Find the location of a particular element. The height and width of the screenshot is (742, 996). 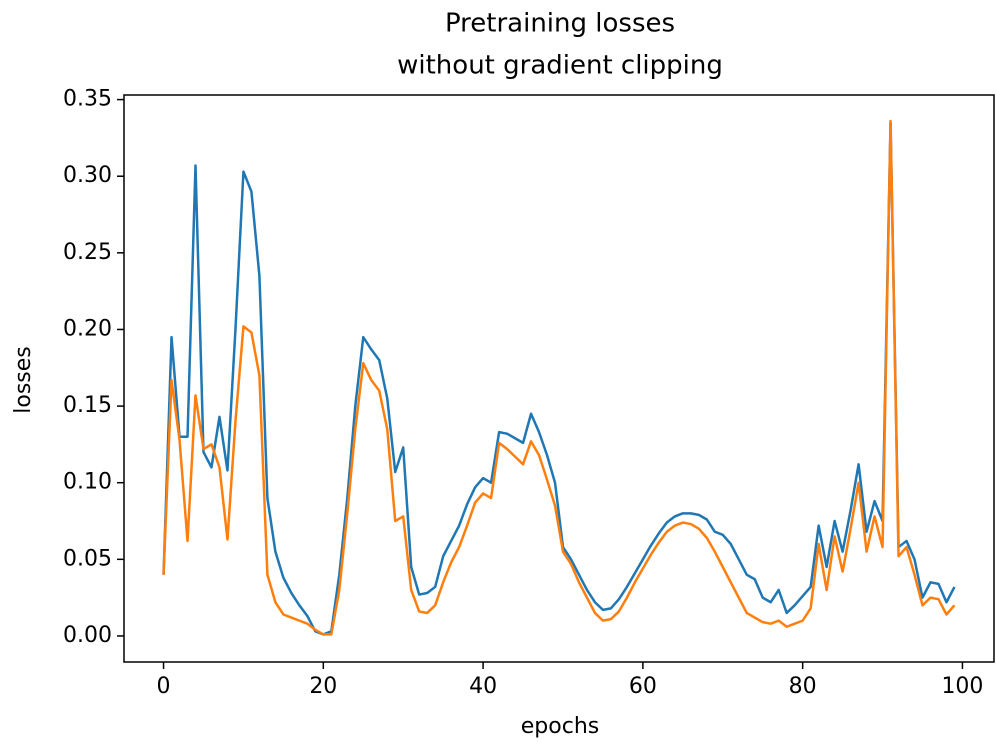

x-tick-label: 60 is located at coordinates (643, 686).